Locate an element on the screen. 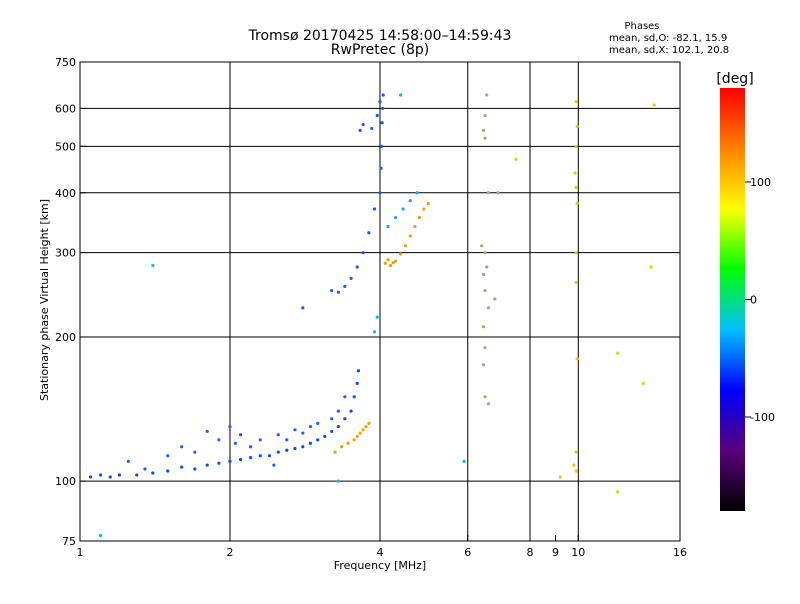 The width and height of the screenshot is (800, 604). chart-subtitle: RwPretec (8p) is located at coordinates (380, 50).